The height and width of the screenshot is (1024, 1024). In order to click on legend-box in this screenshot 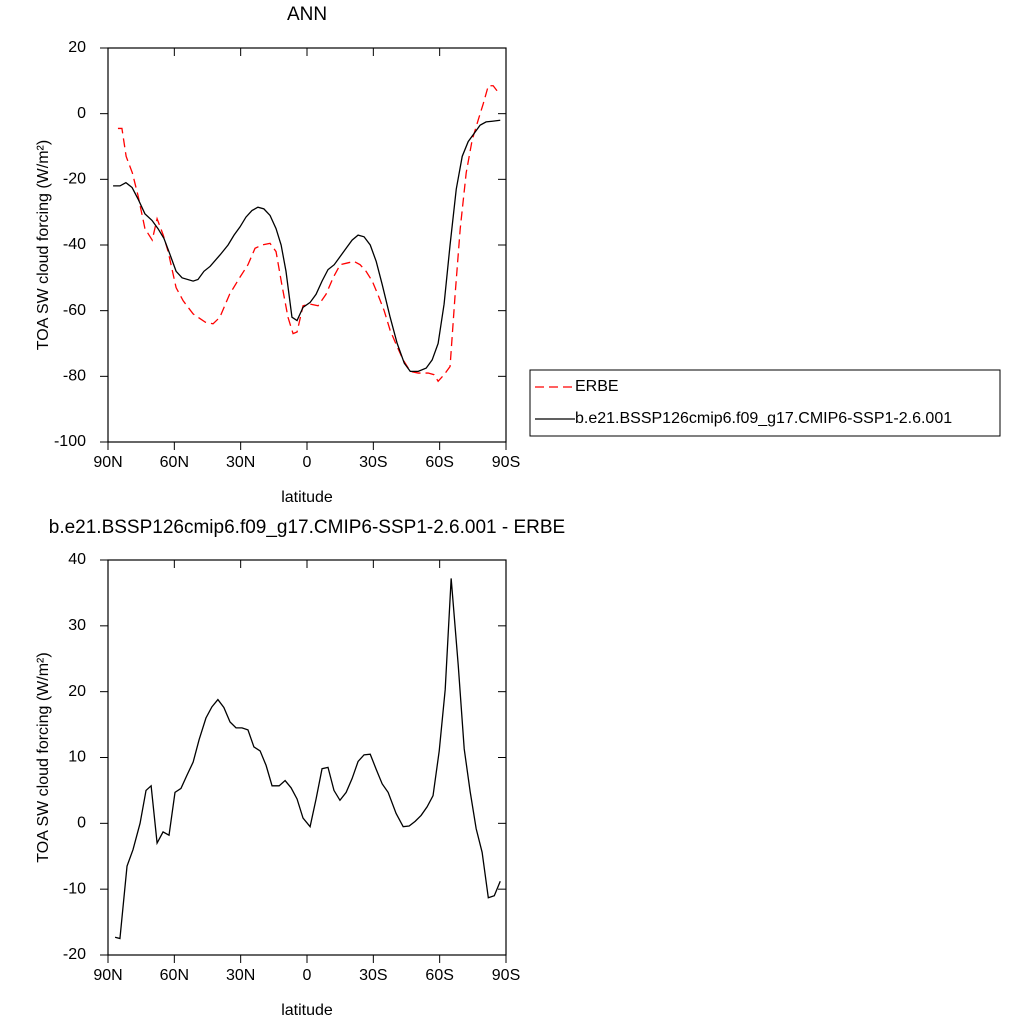, I will do `click(765, 403)`.